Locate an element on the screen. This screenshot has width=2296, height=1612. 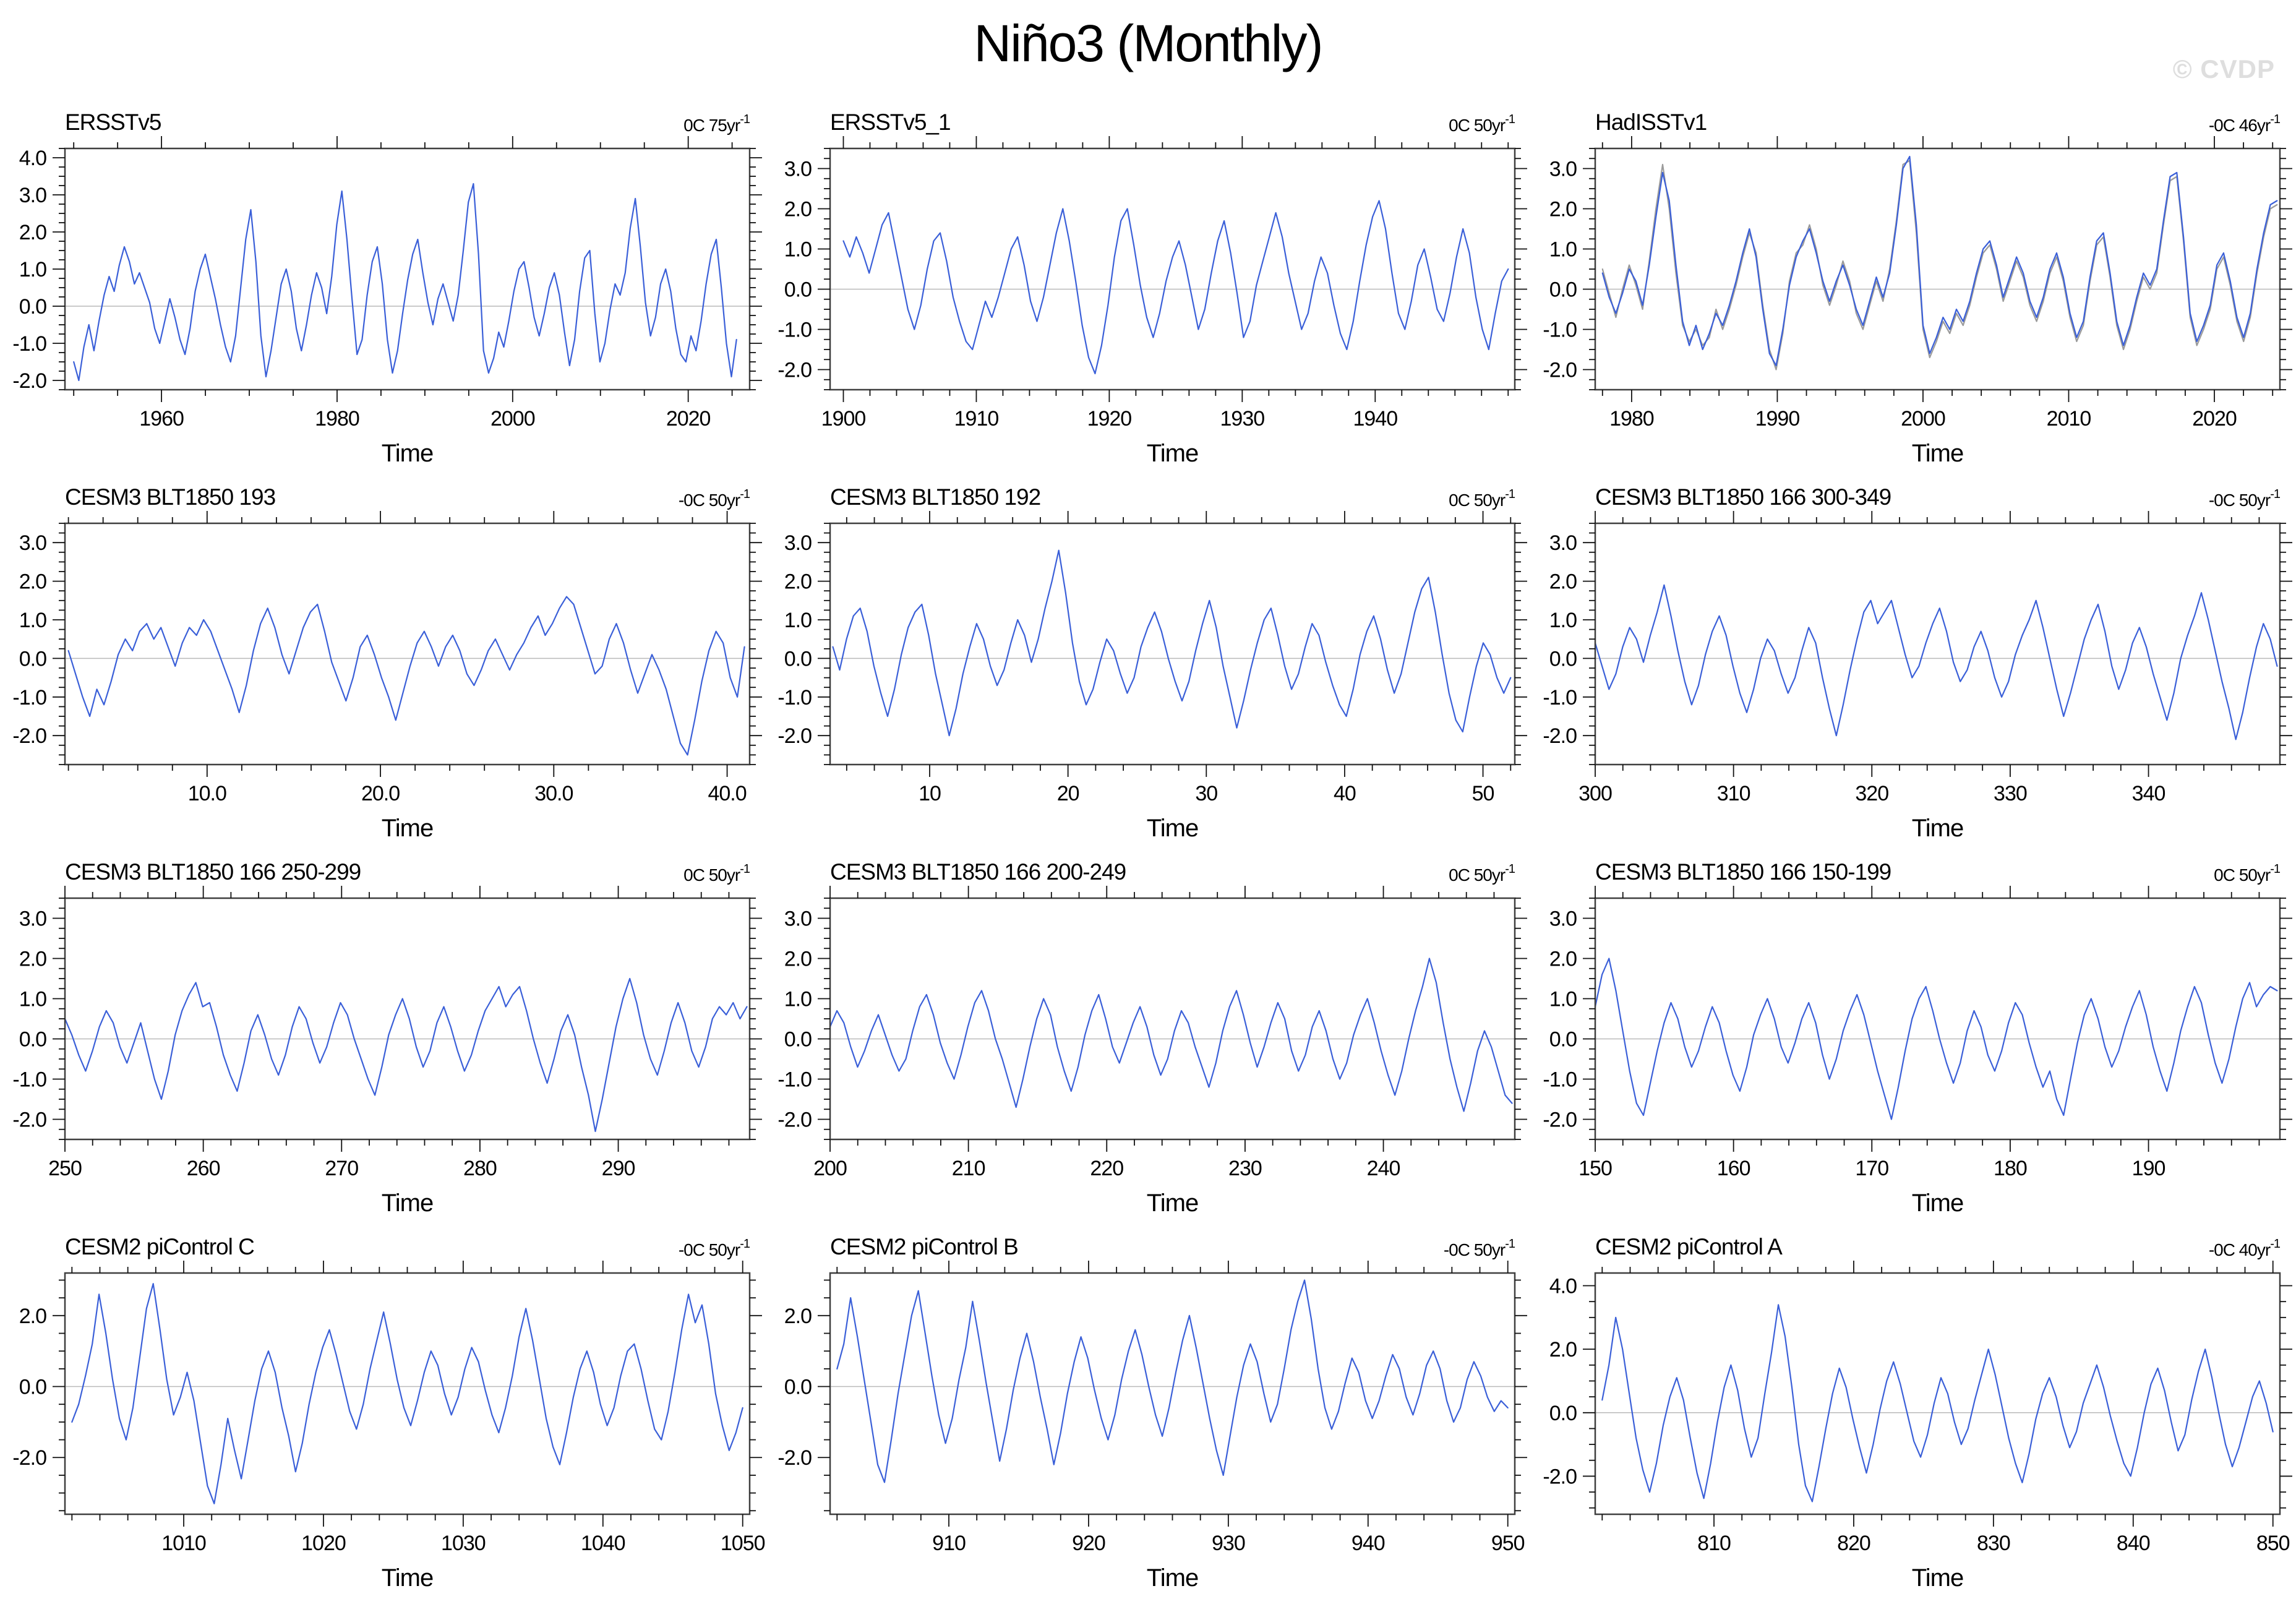
x-tick-label: 40 is located at coordinates (1345, 793).